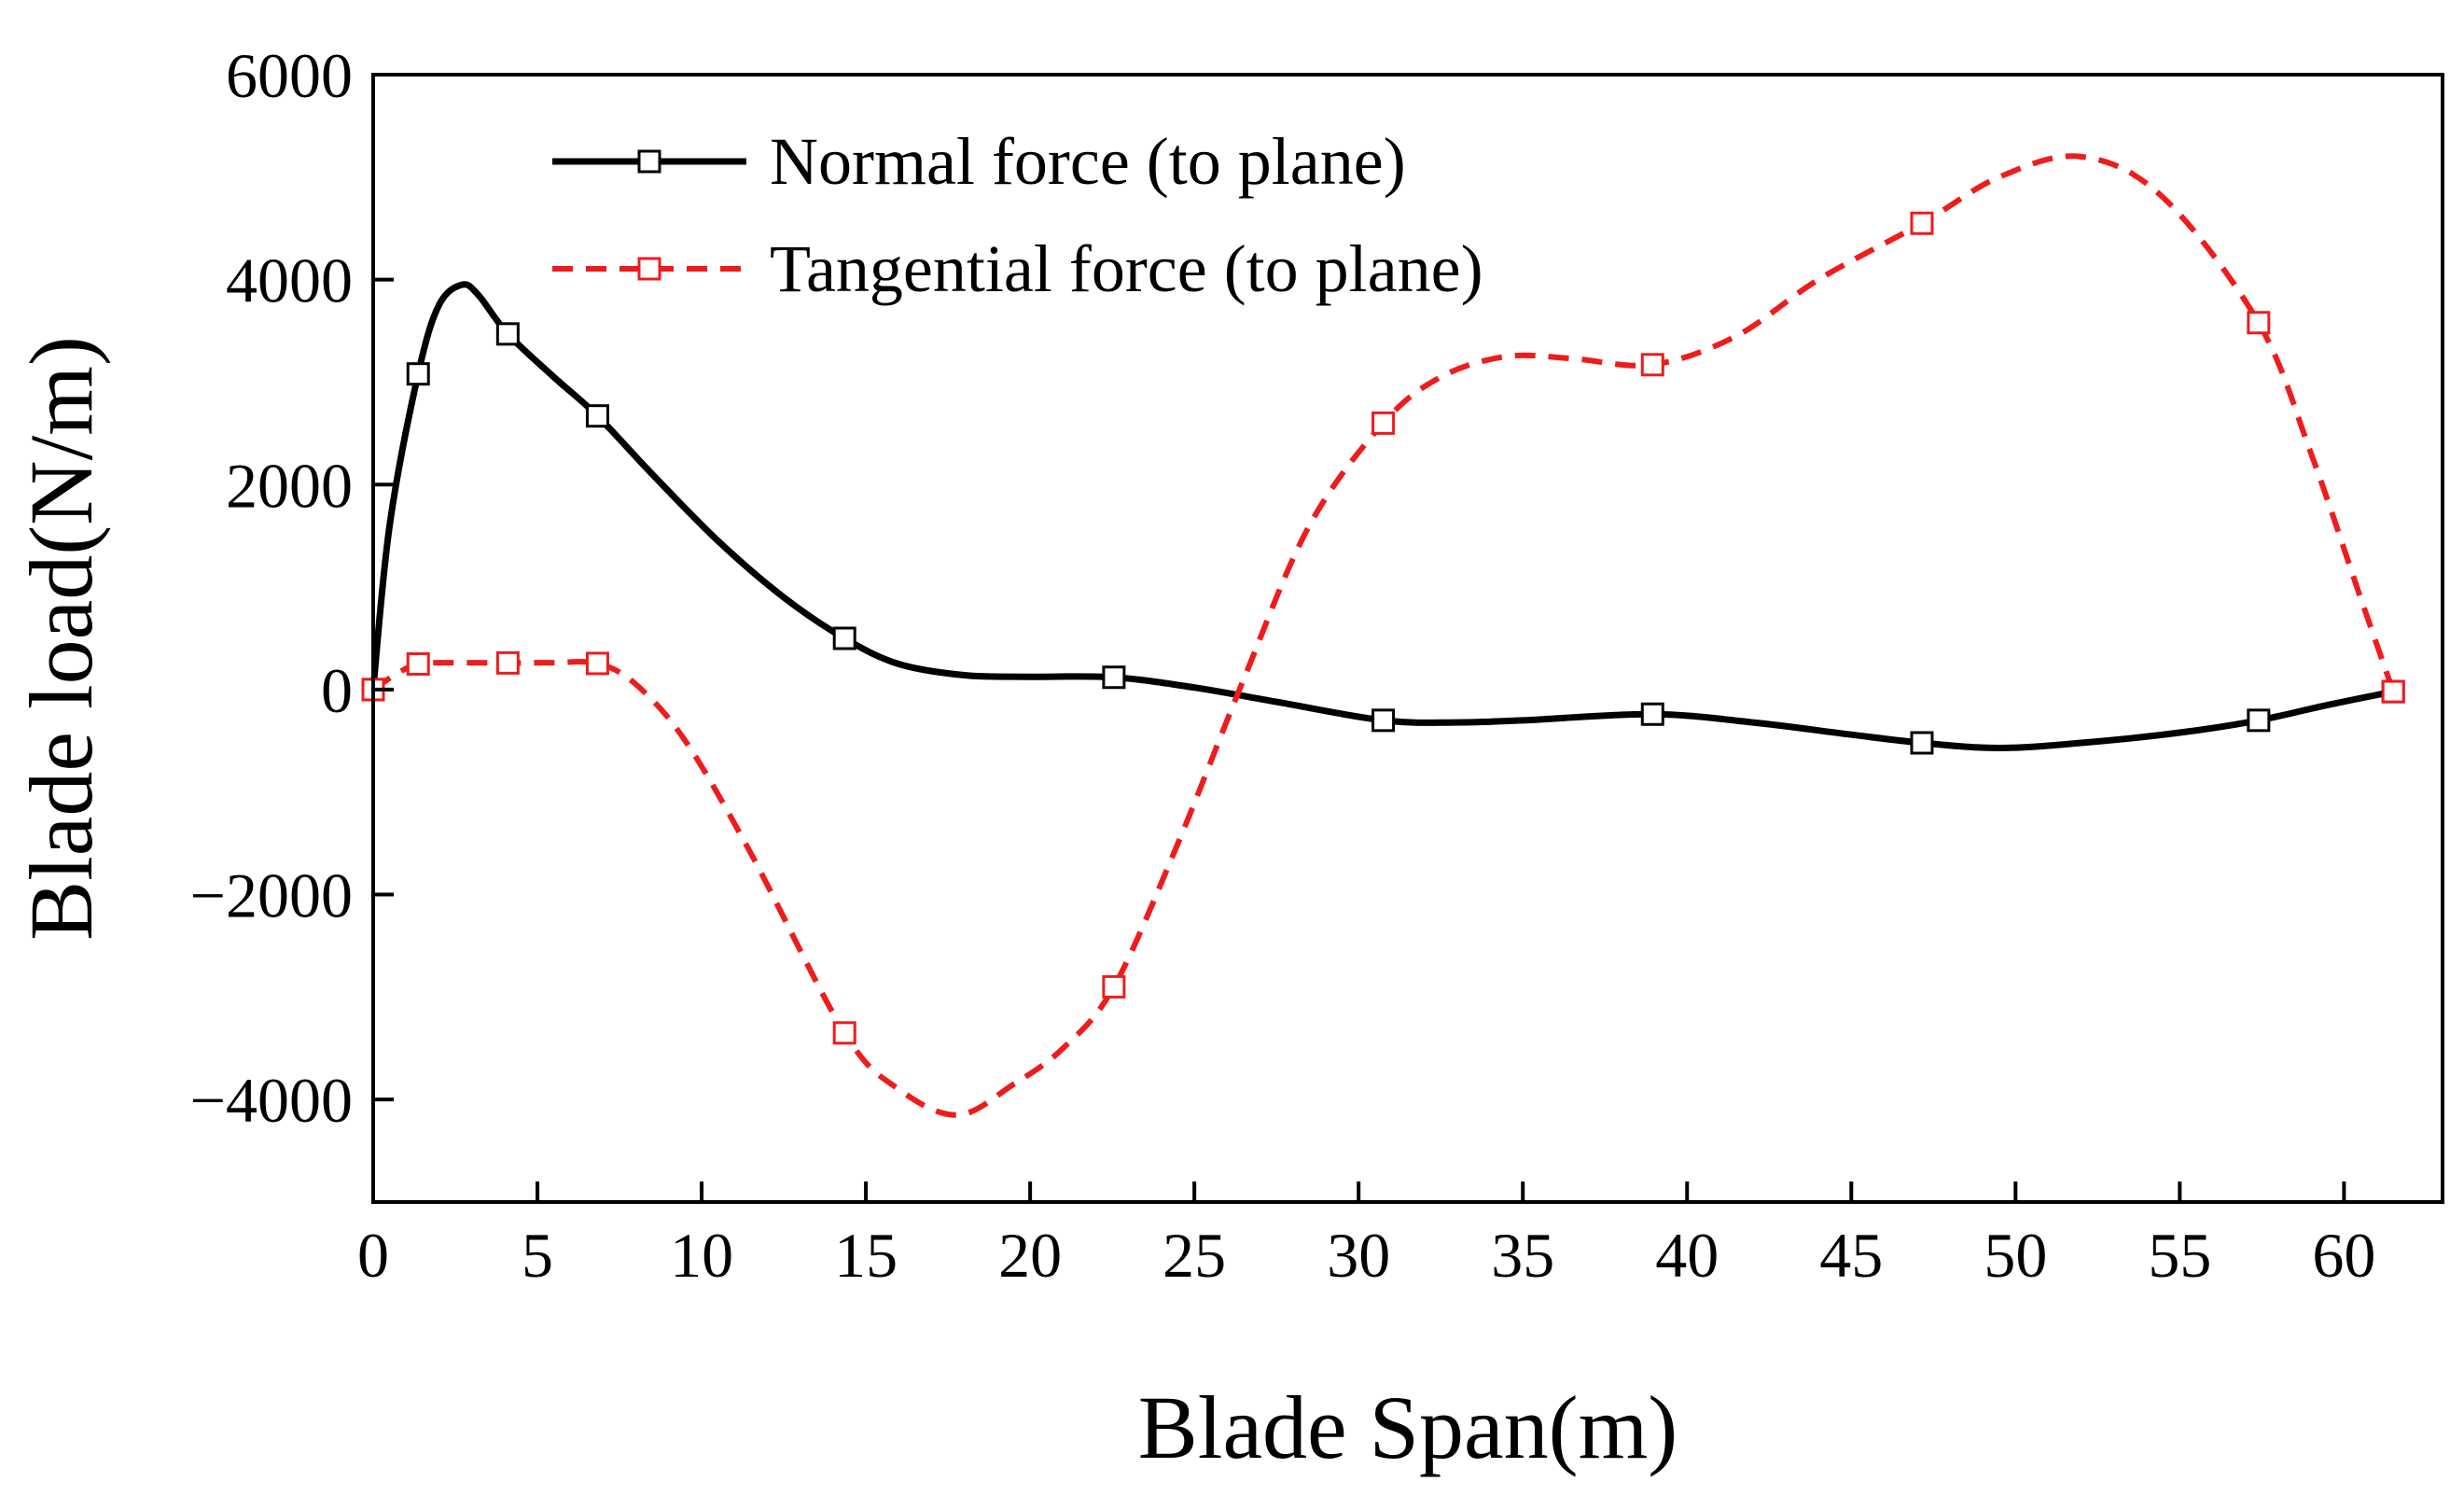 Image resolution: width=2464 pixels, height=1496 pixels. What do you see at coordinates (61, 638) in the screenshot?
I see `y-axis-title: Blade load(N/m)` at bounding box center [61, 638].